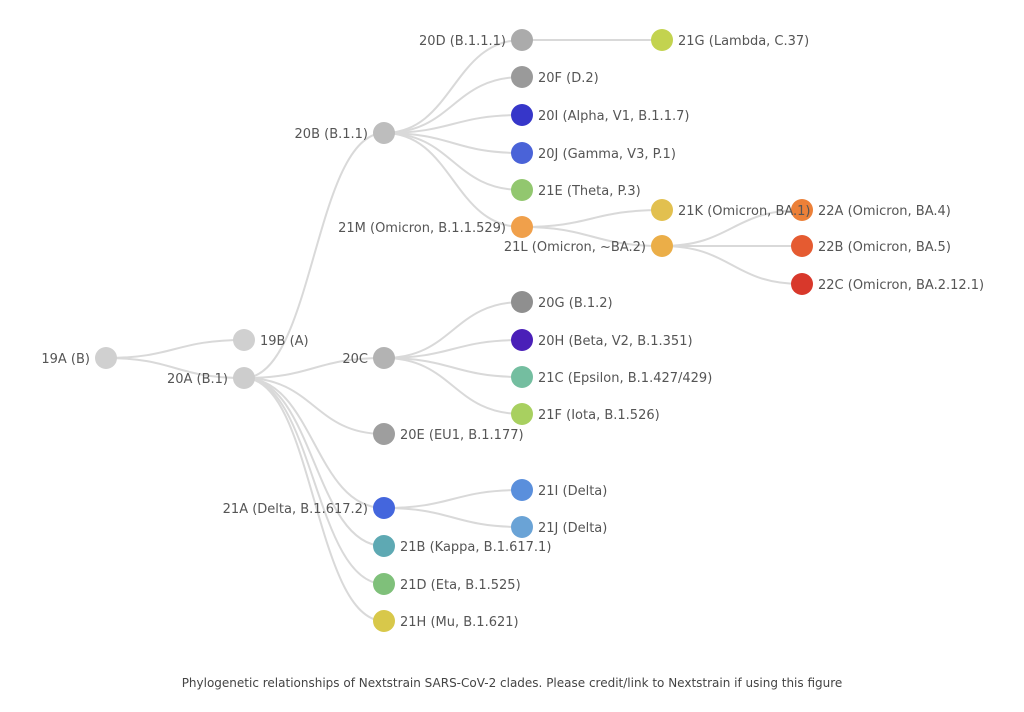 The height and width of the screenshot is (712, 1024). I want to click on clade-label-20h: 20H (Beta, V2, B.1.351), so click(615, 341).